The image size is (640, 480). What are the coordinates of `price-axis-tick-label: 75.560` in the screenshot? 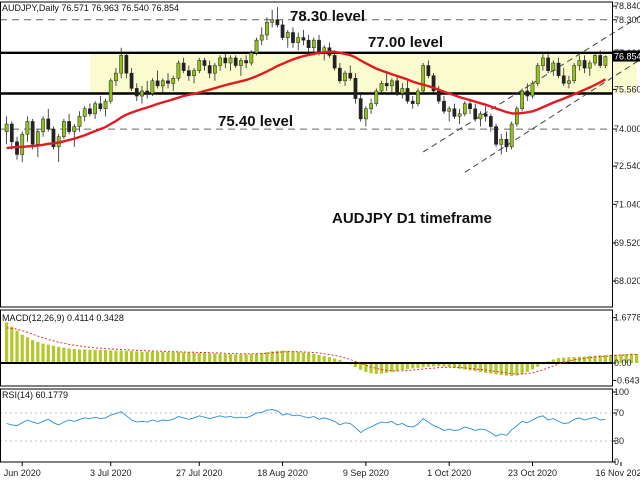 It's located at (627, 89).